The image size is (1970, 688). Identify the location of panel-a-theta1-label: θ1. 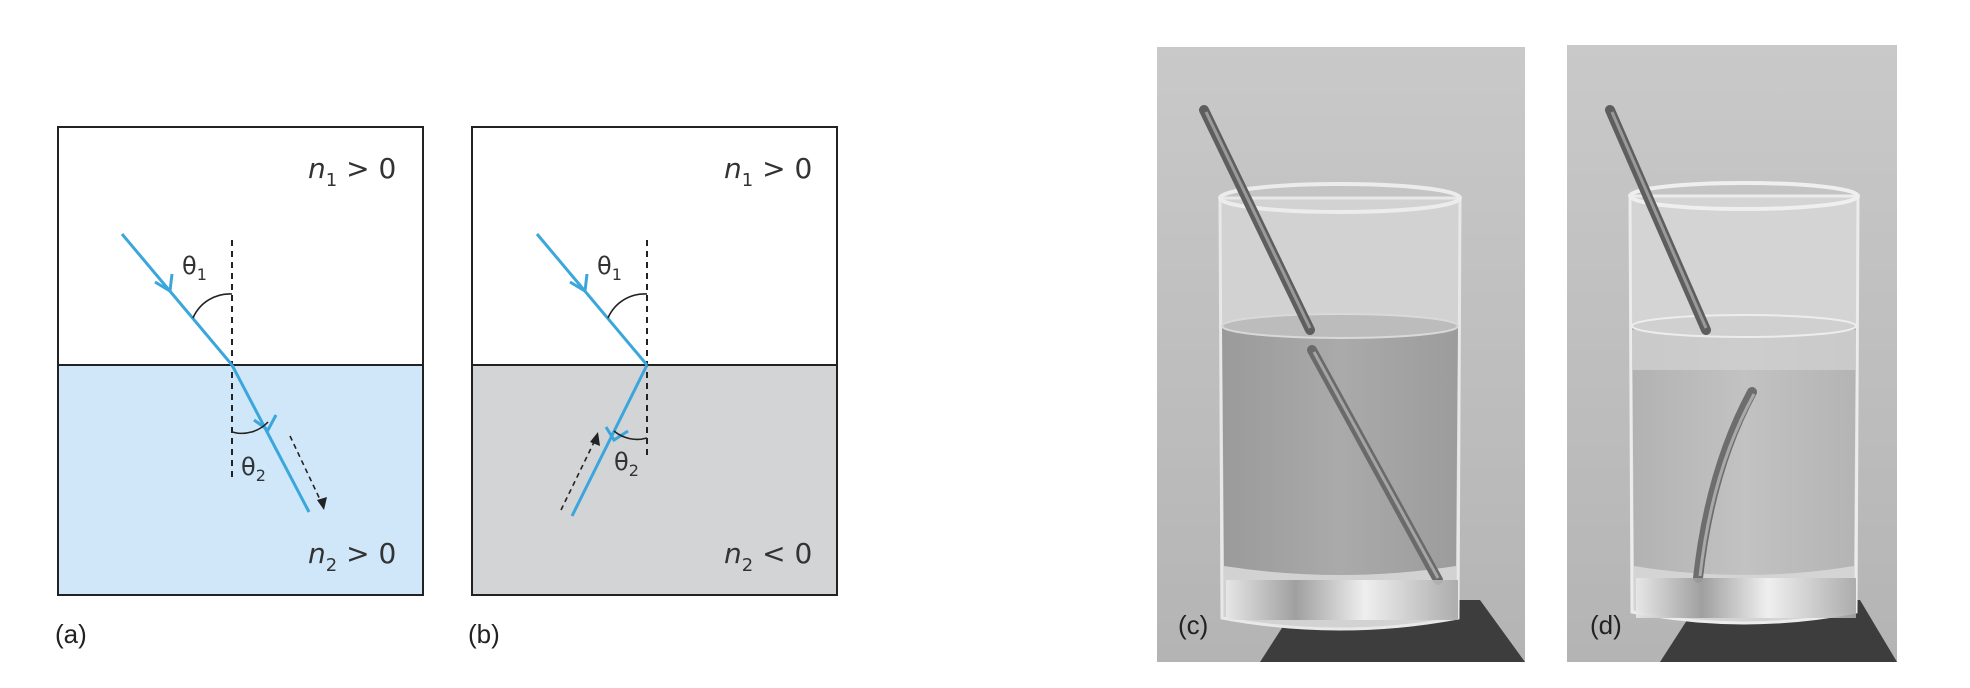
(194, 268).